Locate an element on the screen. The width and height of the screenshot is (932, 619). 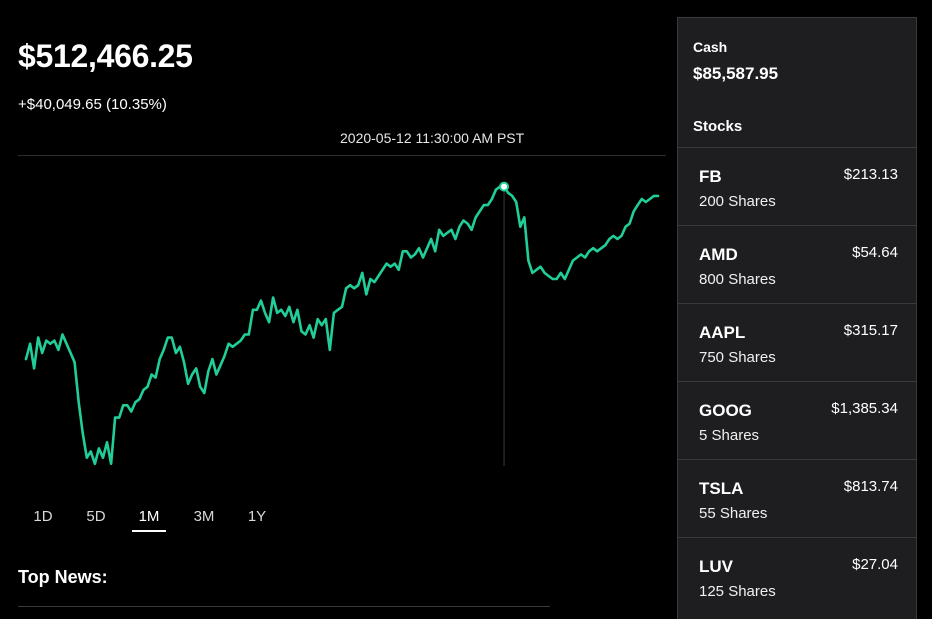
stock-shares: 800 Shares is located at coordinates (737, 279).